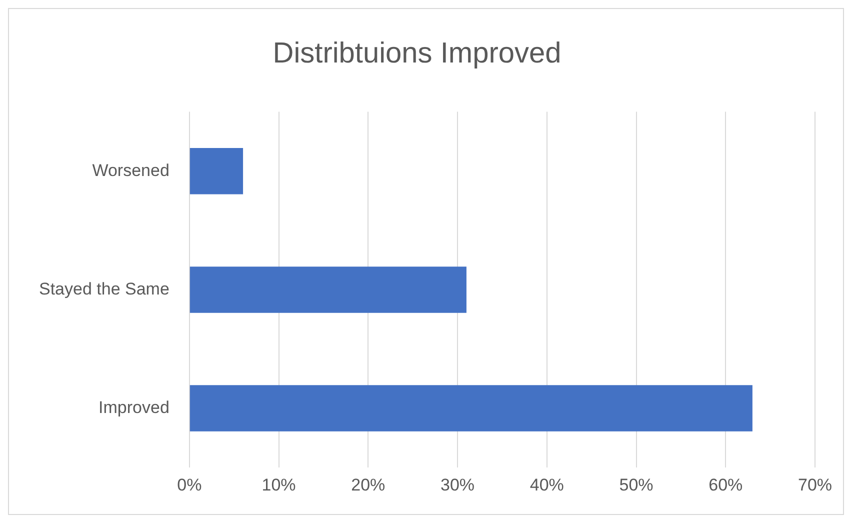 The image size is (846, 517). I want to click on x-tick-label: 40%, so click(547, 484).